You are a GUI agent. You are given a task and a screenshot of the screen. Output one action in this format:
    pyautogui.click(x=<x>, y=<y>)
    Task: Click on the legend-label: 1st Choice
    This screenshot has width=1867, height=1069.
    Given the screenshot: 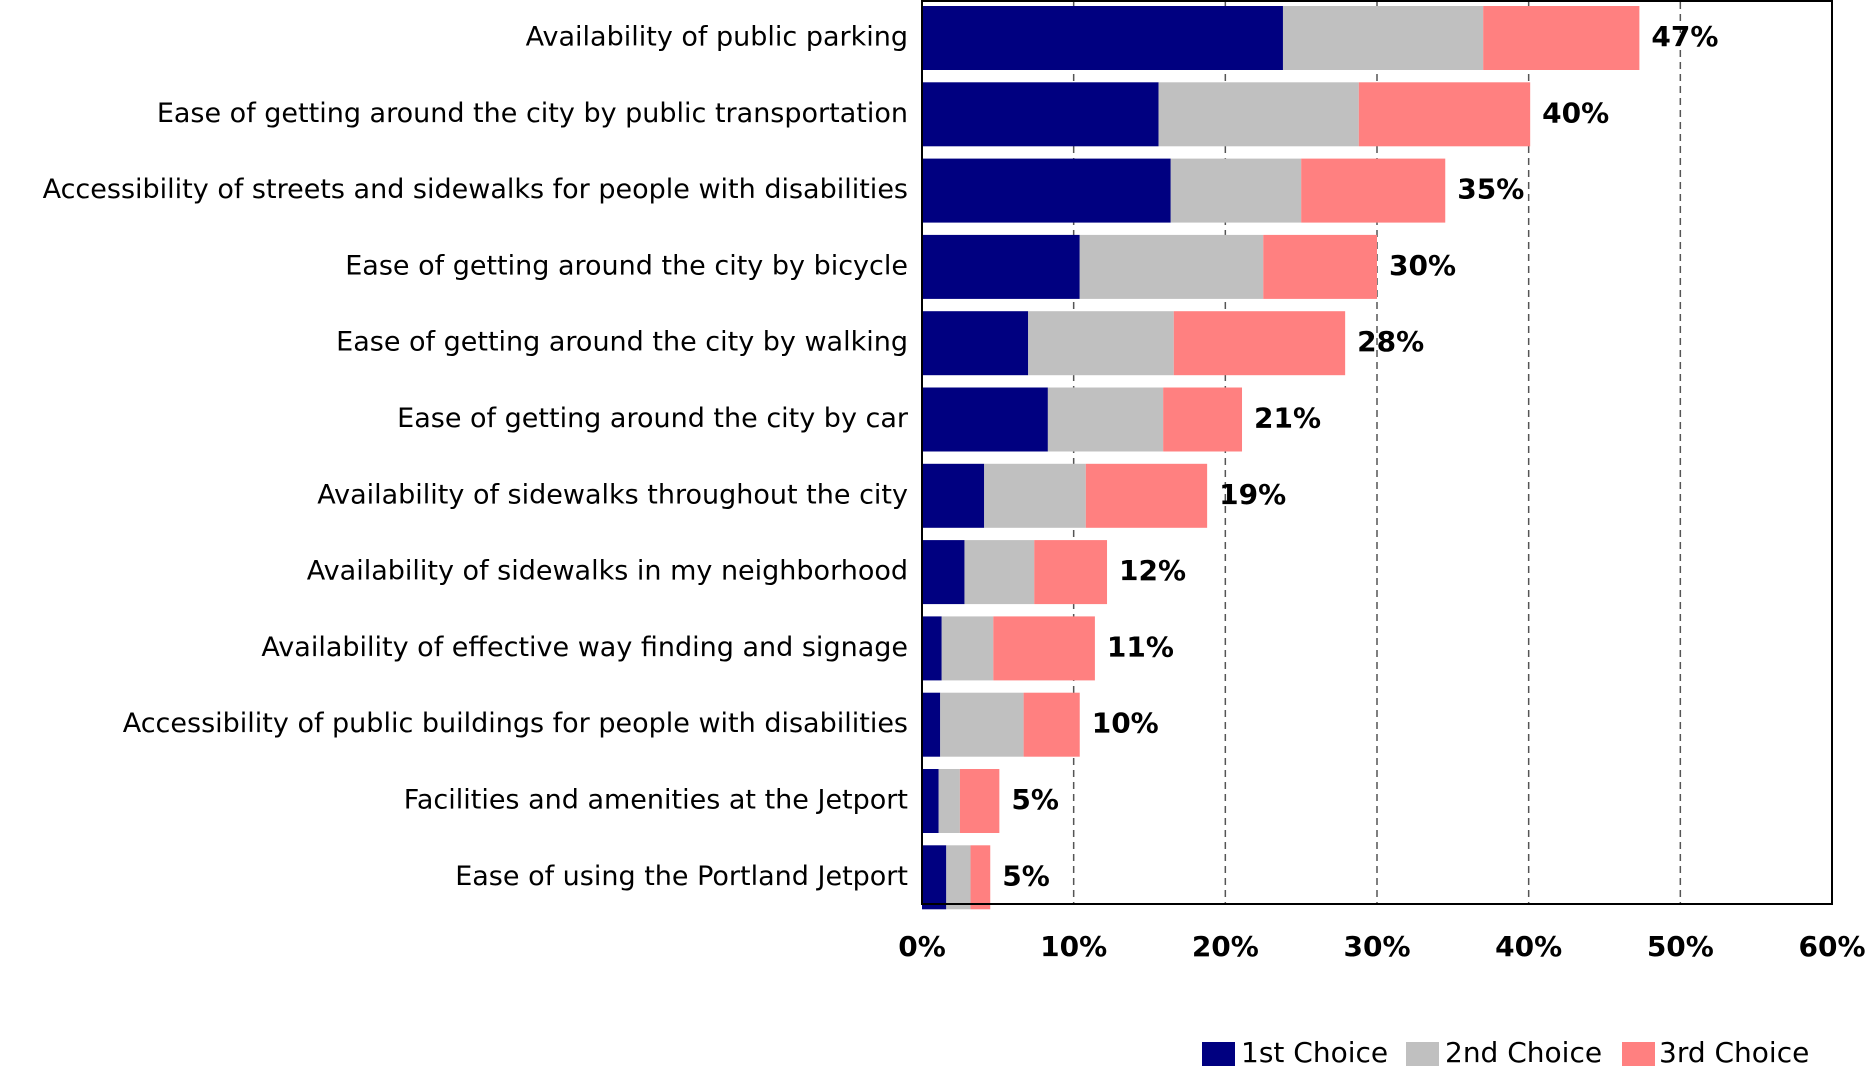 What is the action you would take?
    pyautogui.click(x=1314, y=1052)
    